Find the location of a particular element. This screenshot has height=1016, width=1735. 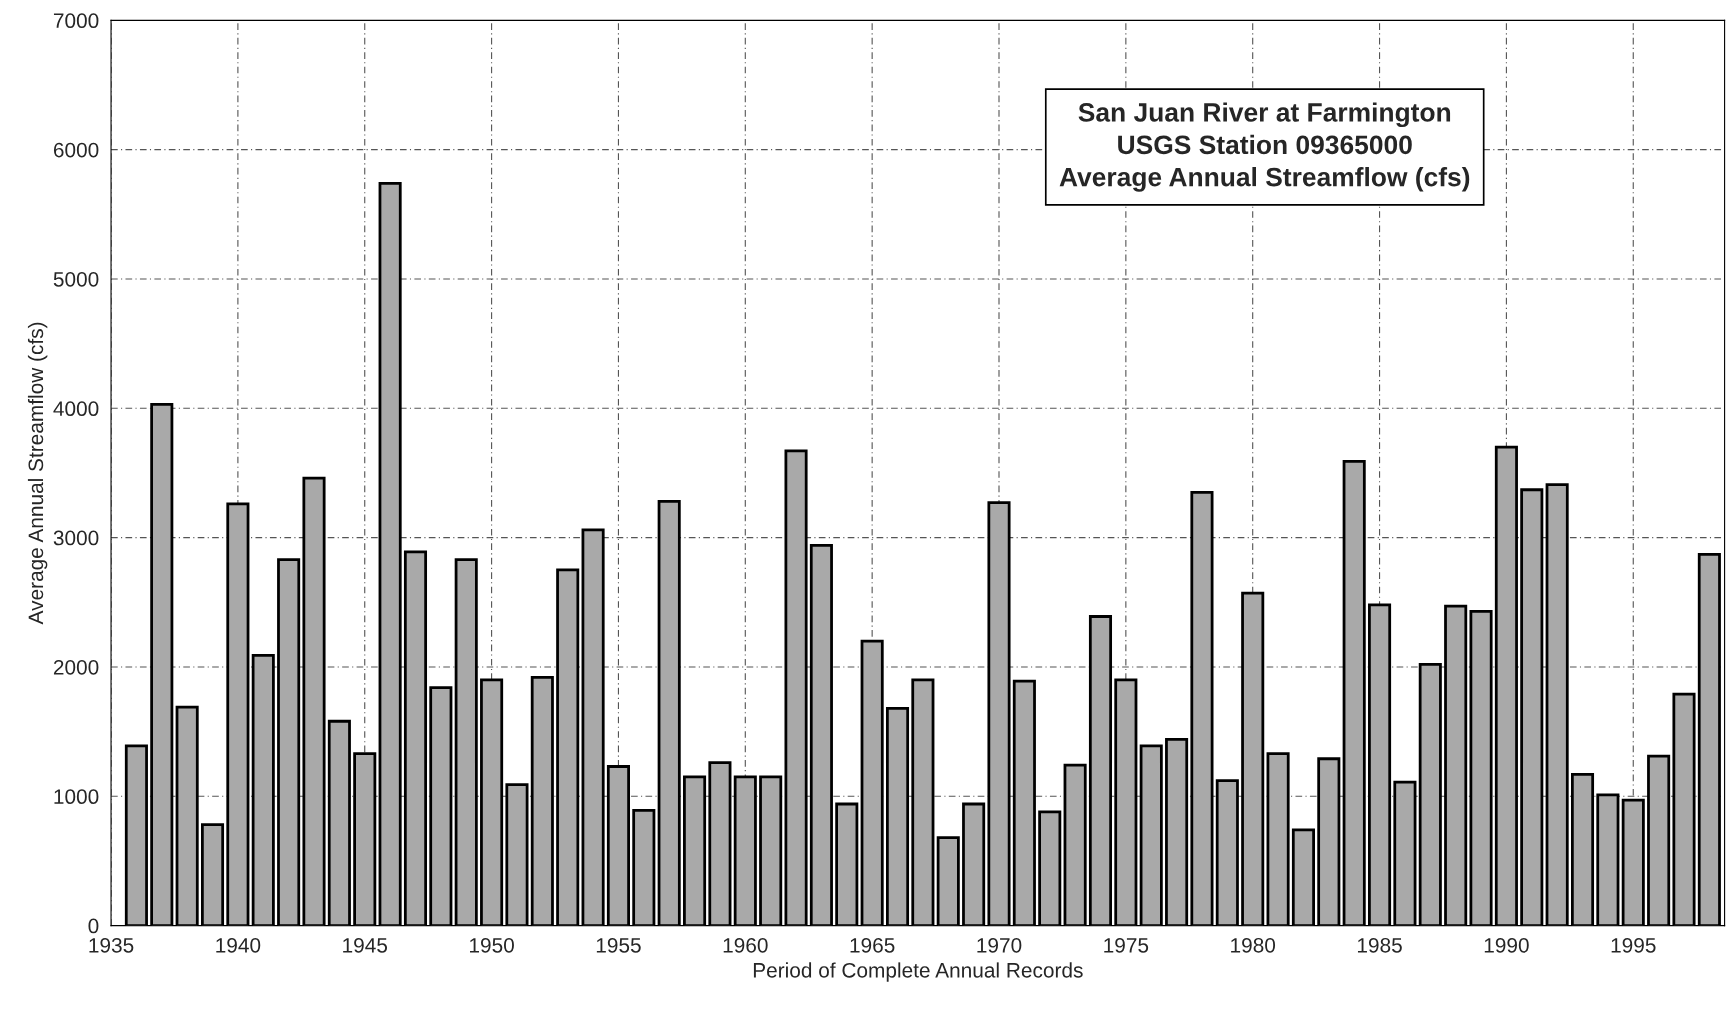

y-tick-label: 4000 is located at coordinates (76, 409).